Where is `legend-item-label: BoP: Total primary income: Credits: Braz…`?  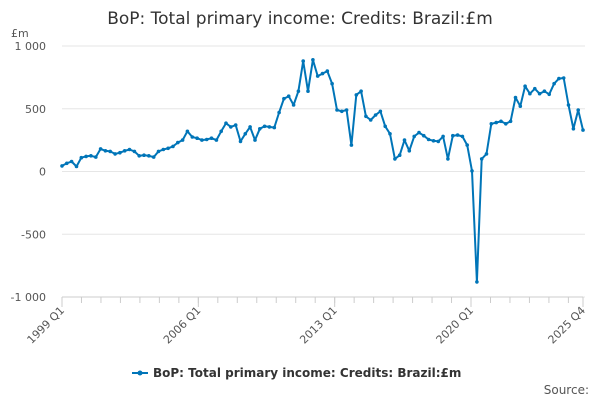
legend-item-label: BoP: Total primary income: Credits: Braz… is located at coordinates (307, 373).